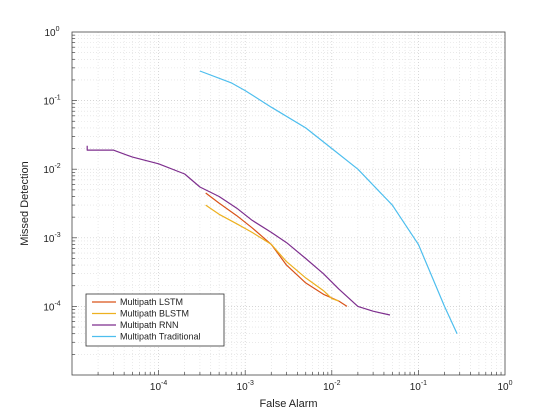 This screenshot has height=420, width=560. I want to click on y-axis-tick-labels: 10⁰ 10⁻¹ 10⁻² 10⁻³ 10⁻⁴, so click(51, 169).